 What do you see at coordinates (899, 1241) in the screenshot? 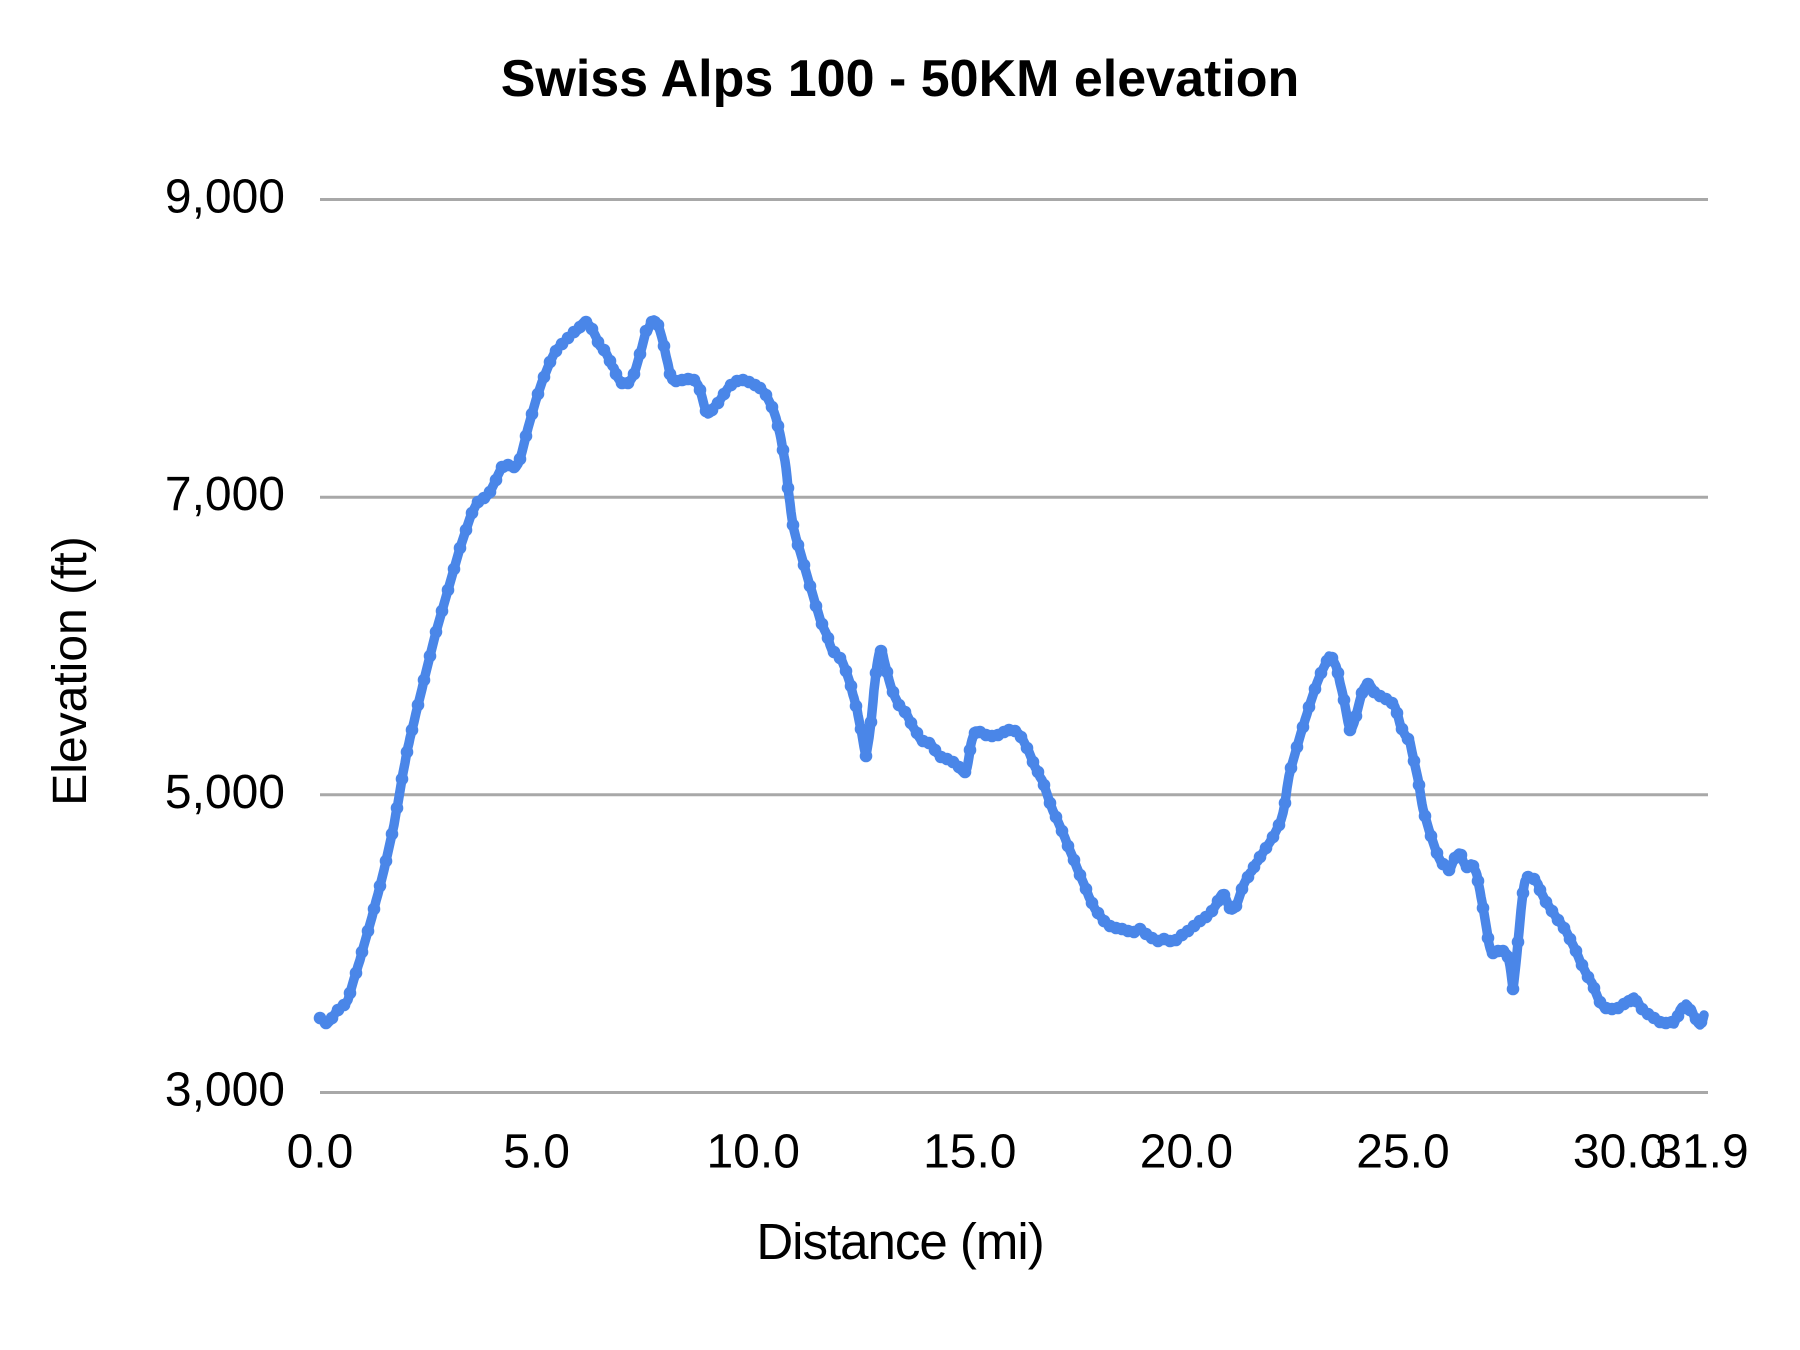
I see `svg-text: Distance (mi)` at bounding box center [899, 1241].